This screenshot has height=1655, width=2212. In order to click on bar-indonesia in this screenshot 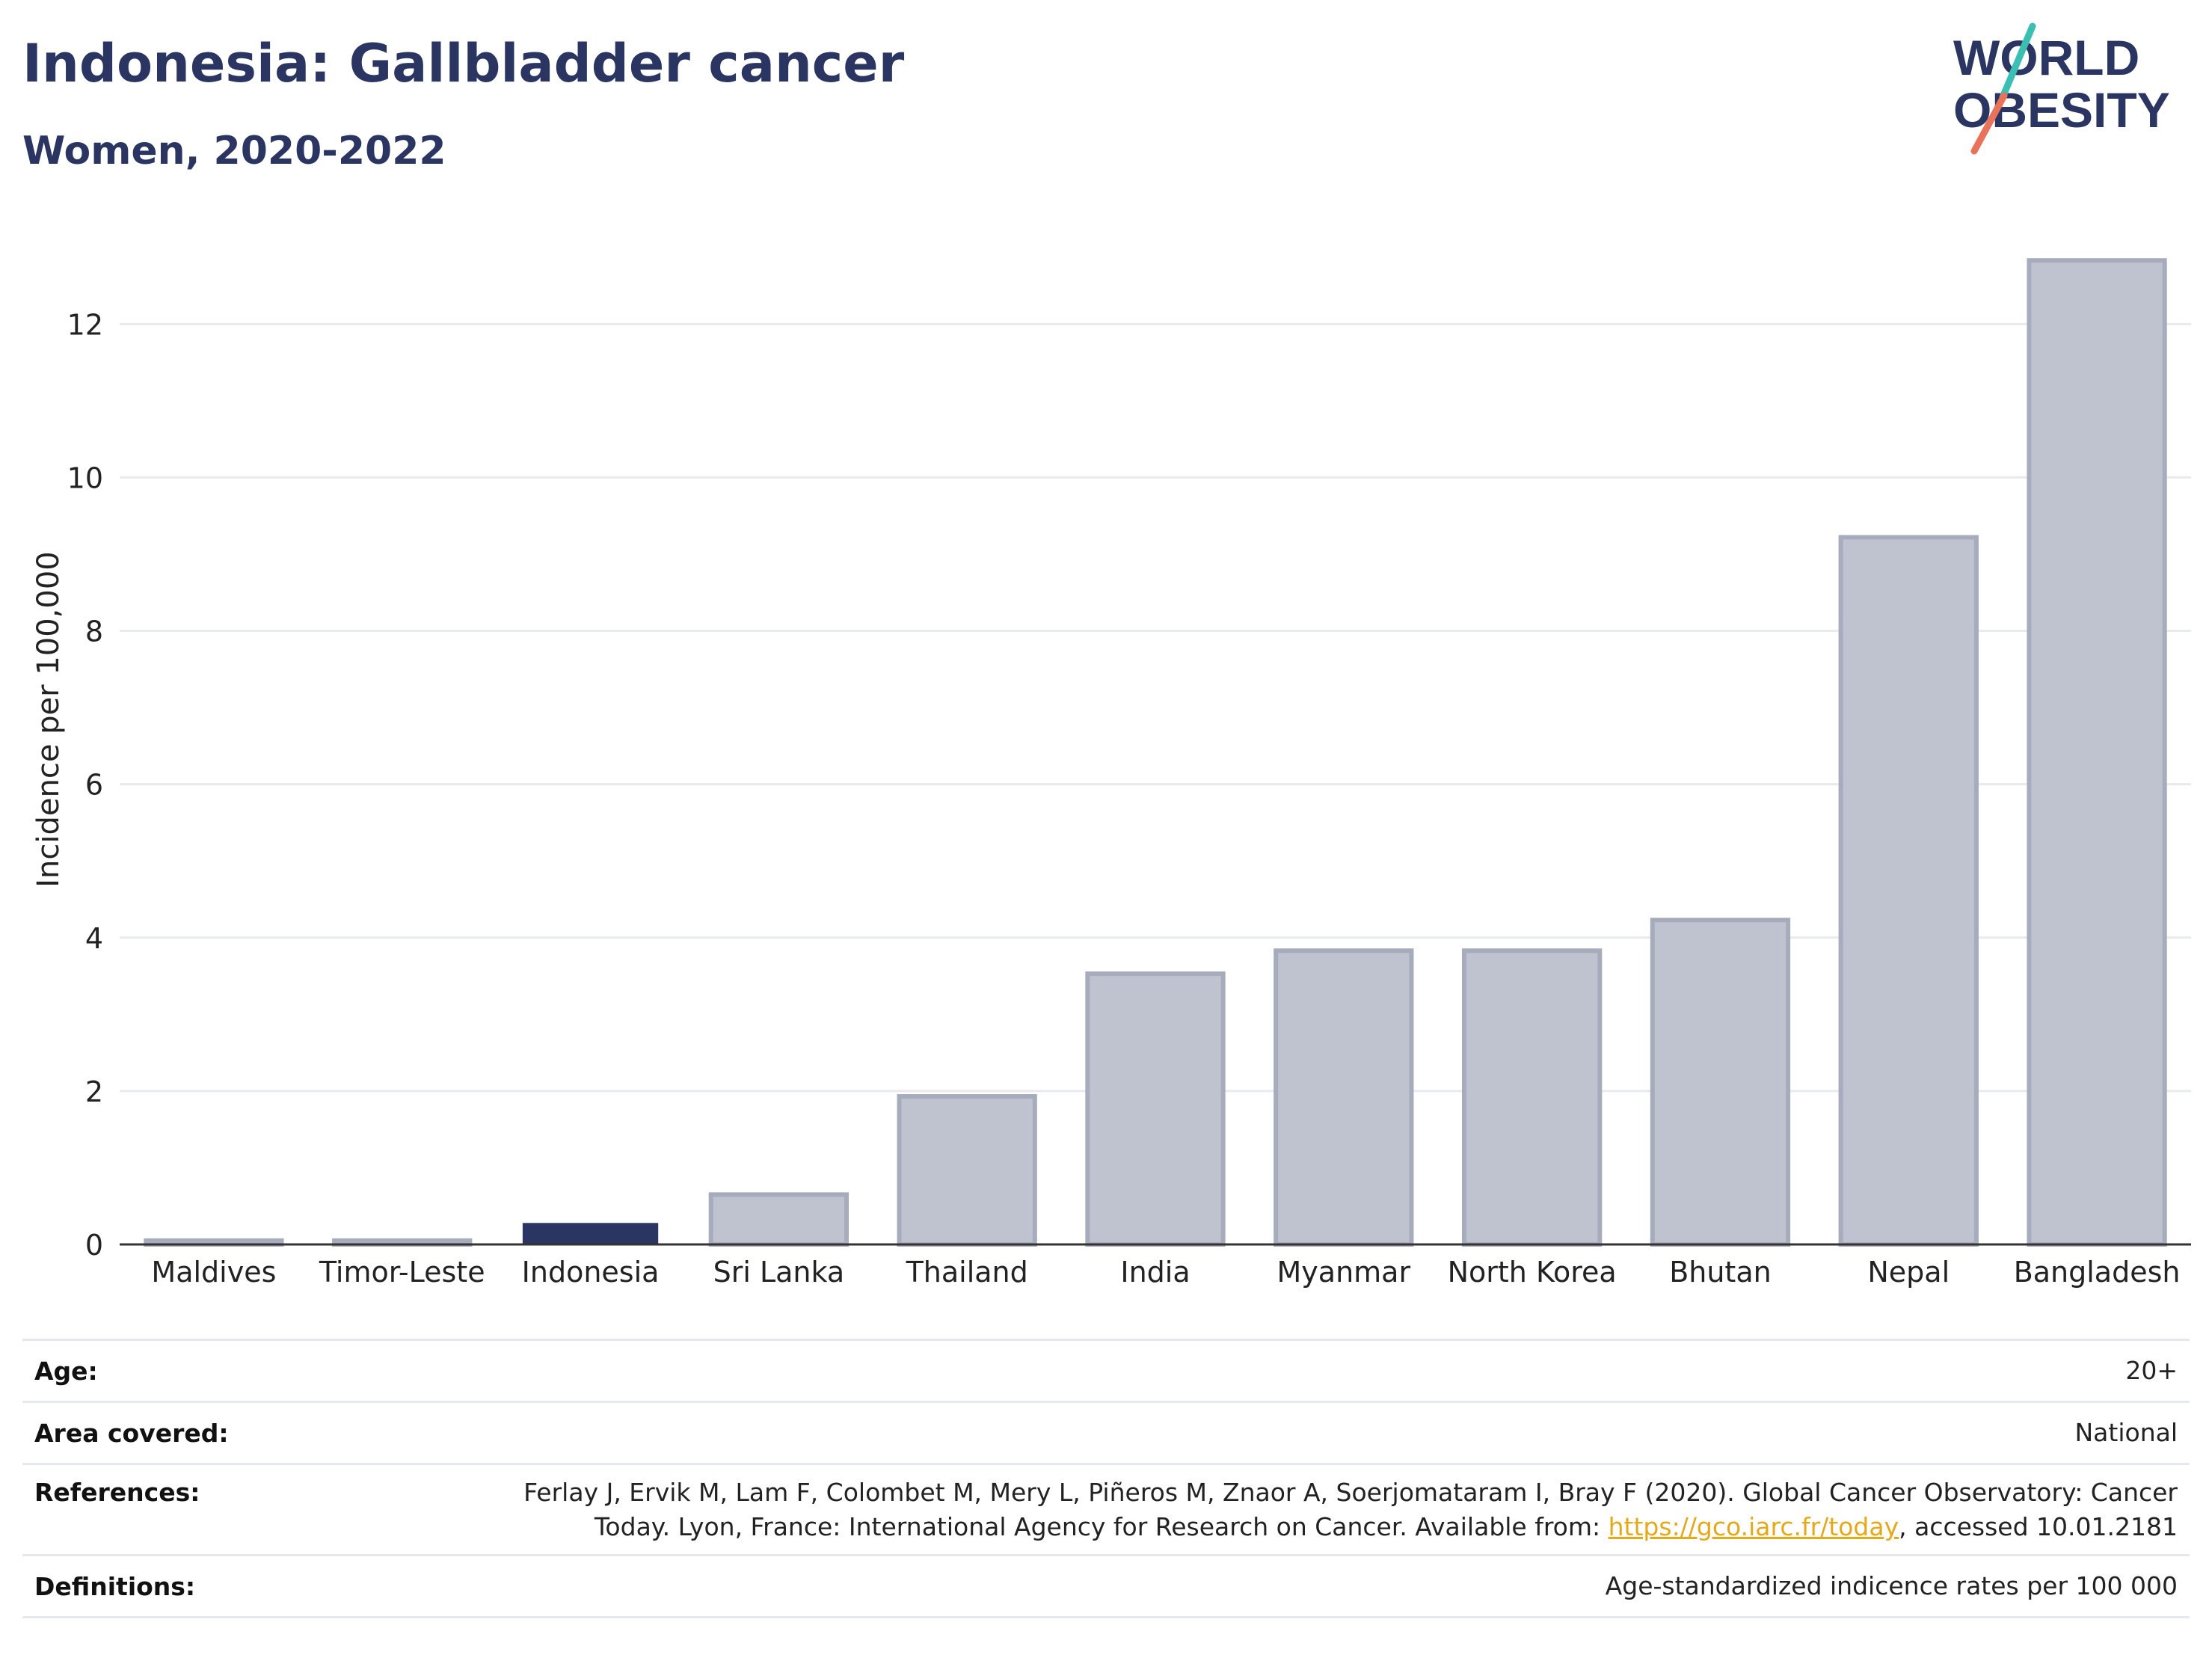, I will do `click(590, 1233)`.